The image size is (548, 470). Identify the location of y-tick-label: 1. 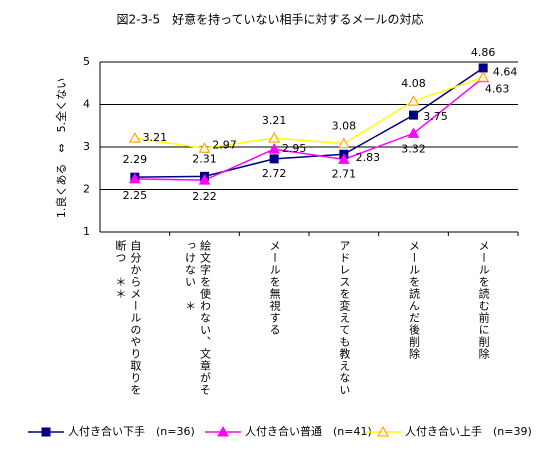
(86, 231).